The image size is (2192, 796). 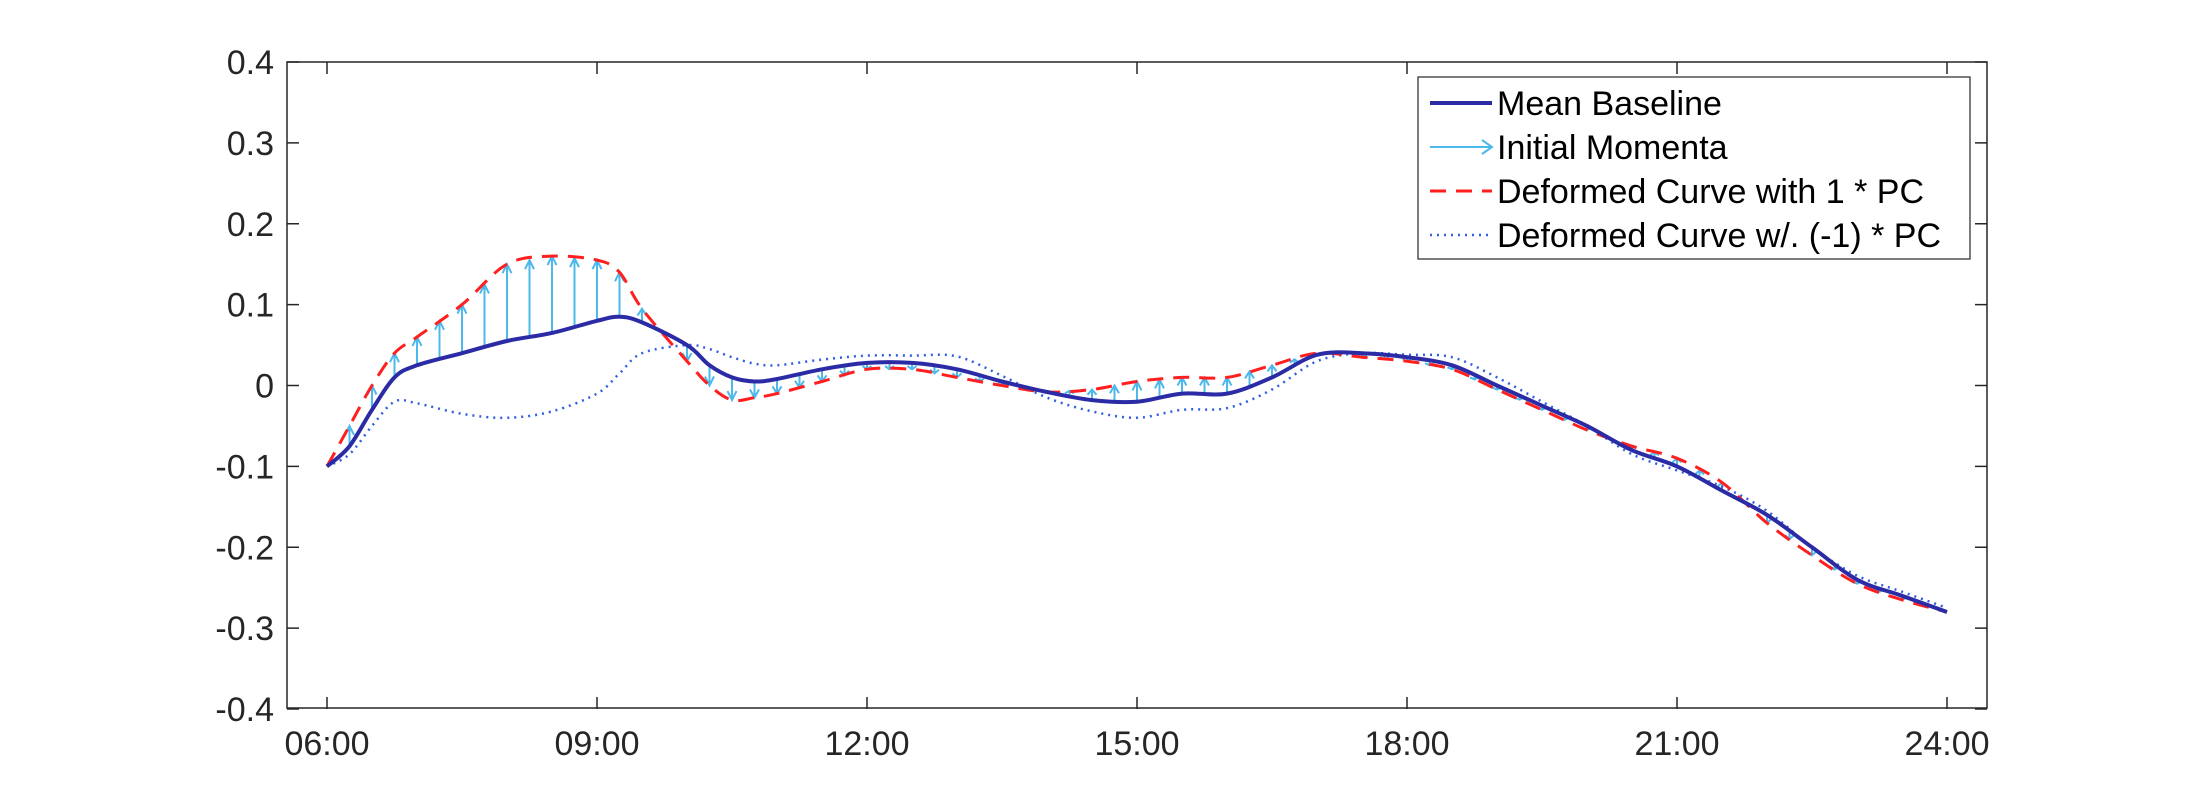 What do you see at coordinates (866, 744) in the screenshot?
I see `x-tick-label: 12:00` at bounding box center [866, 744].